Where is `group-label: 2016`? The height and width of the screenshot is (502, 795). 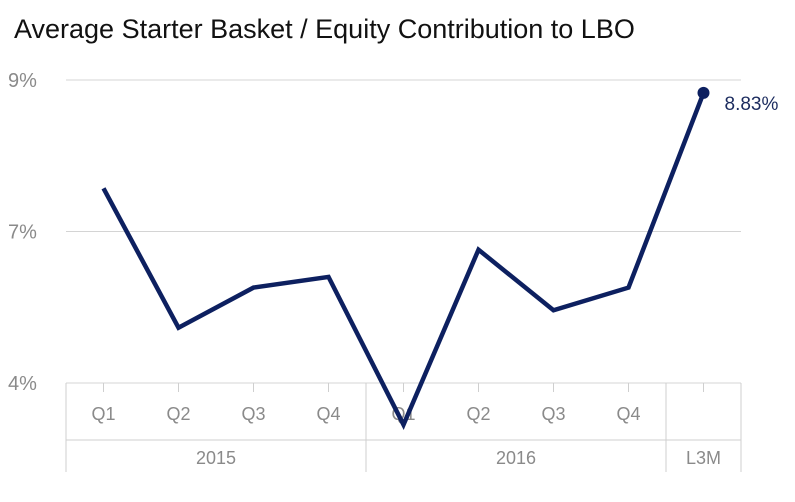
group-label: 2016 is located at coordinates (516, 458).